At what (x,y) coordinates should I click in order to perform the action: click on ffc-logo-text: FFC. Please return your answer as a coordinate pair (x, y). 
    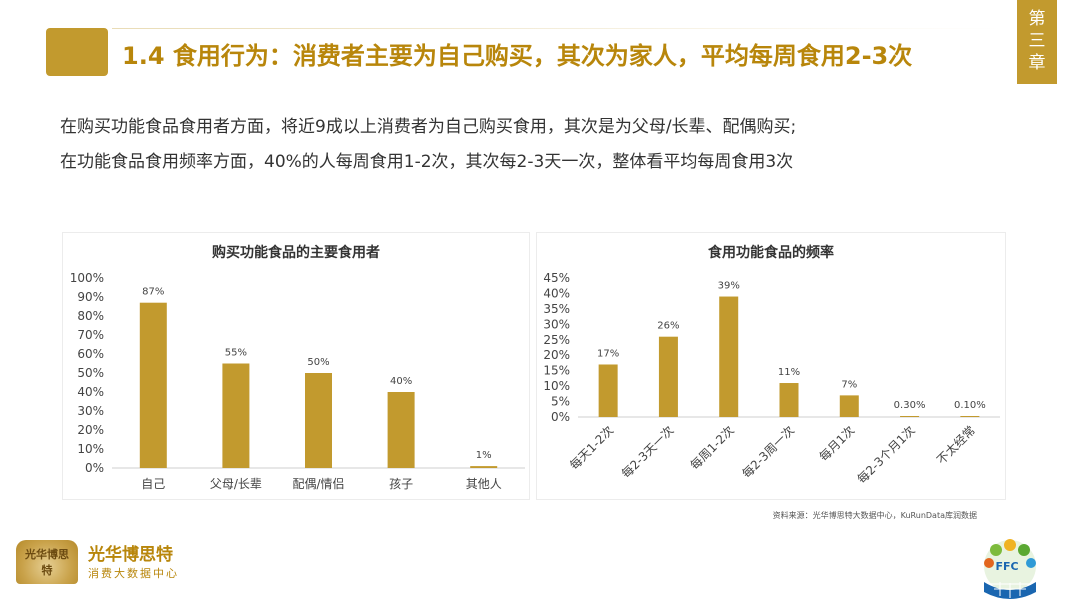
    Looking at the image, I should click on (1007, 566).